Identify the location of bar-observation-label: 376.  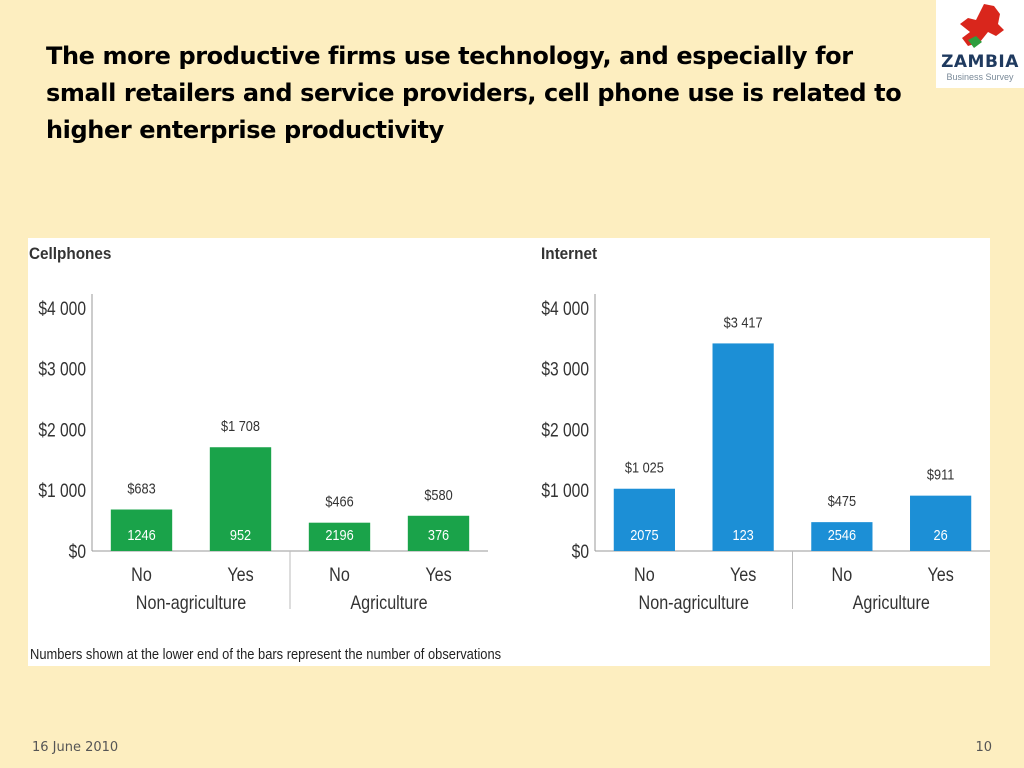
(438, 534).